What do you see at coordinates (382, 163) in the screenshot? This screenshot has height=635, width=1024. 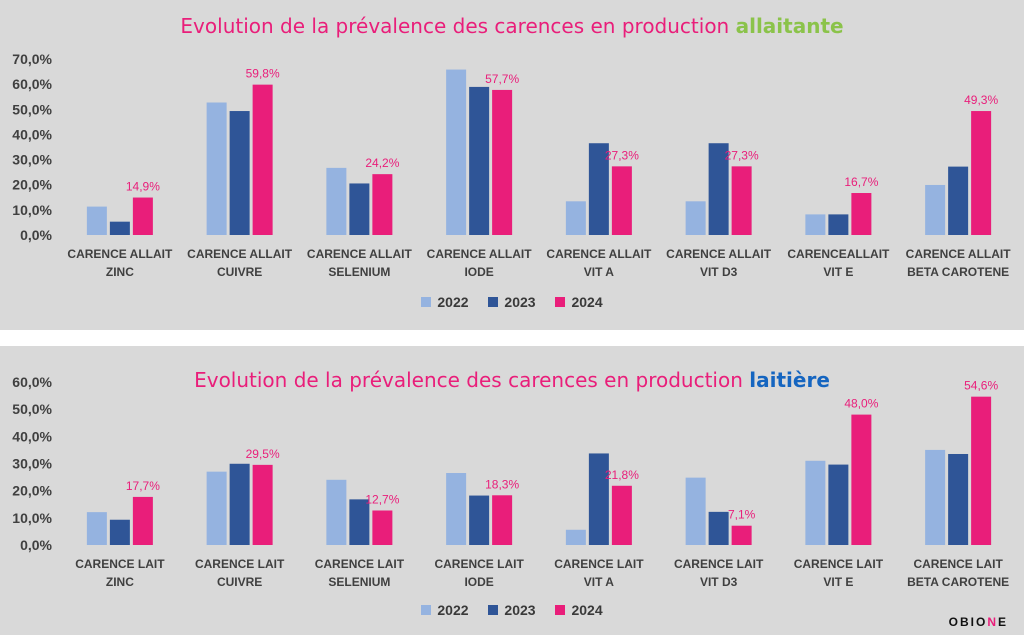 I see `data-label: 24,2%` at bounding box center [382, 163].